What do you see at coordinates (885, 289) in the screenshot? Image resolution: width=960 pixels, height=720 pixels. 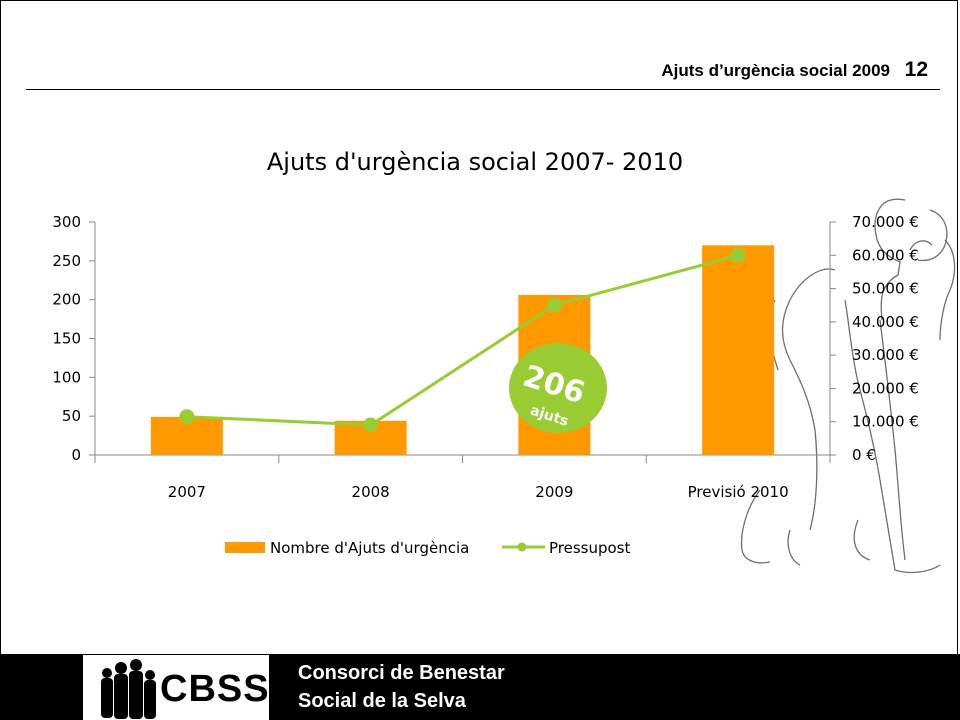 I see `y-tick-label-right: 50.000 €` at bounding box center [885, 289].